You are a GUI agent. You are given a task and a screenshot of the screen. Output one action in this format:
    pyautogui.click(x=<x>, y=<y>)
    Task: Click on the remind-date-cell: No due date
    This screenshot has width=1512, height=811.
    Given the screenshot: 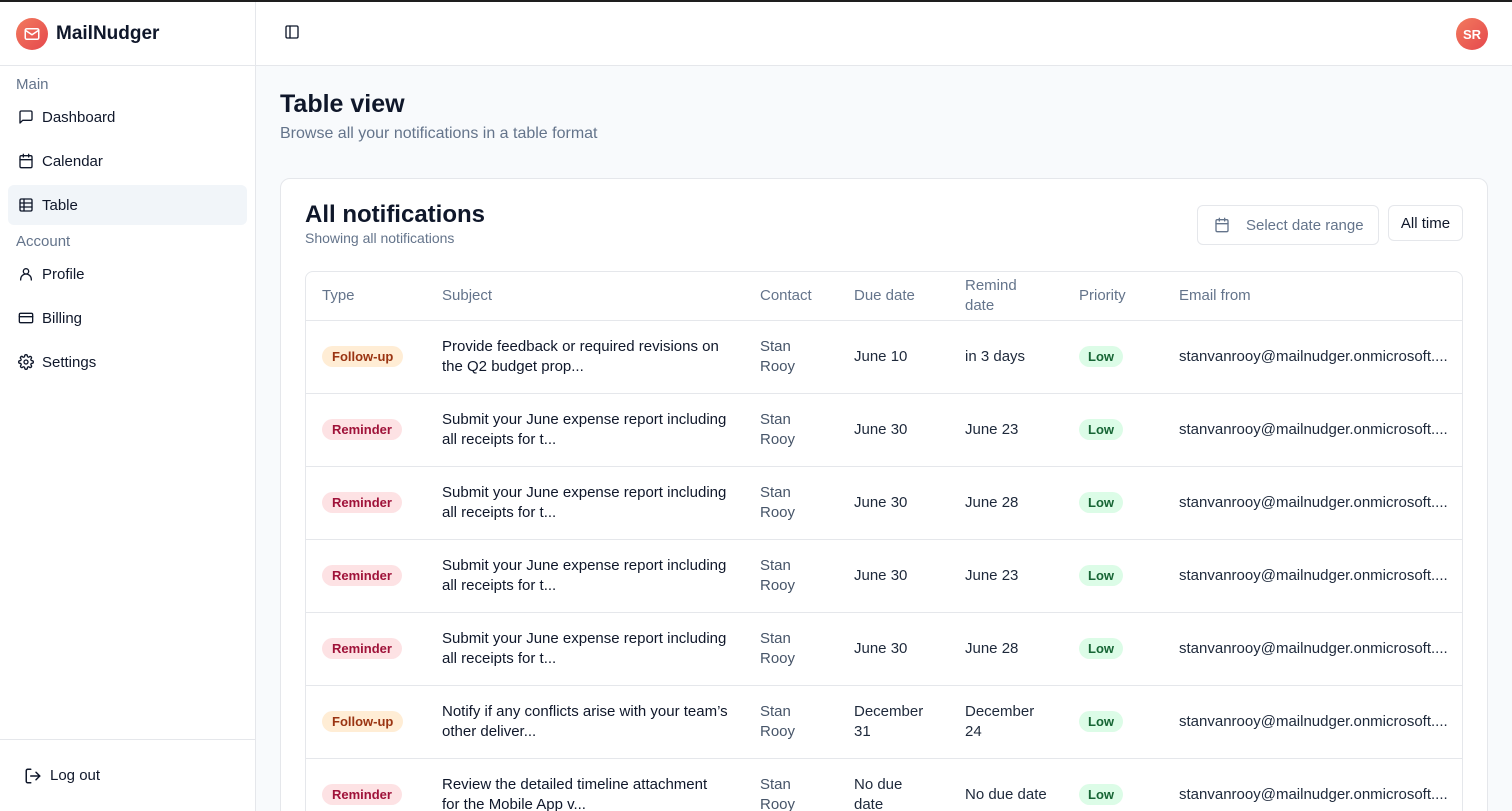 What is the action you would take?
    pyautogui.click(x=1006, y=784)
    